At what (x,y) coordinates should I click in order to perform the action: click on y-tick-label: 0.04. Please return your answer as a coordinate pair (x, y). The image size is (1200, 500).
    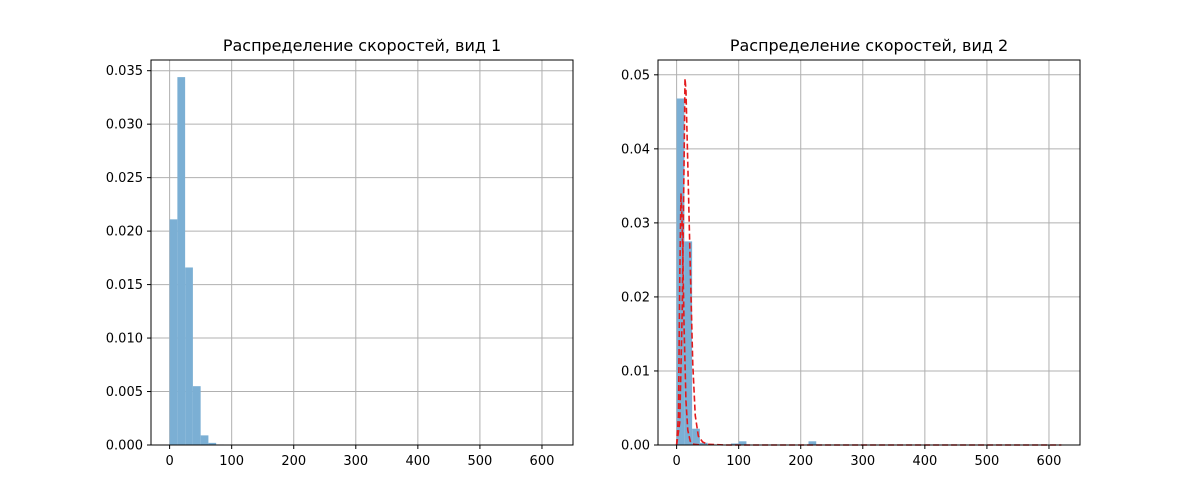
    Looking at the image, I should click on (635, 149).